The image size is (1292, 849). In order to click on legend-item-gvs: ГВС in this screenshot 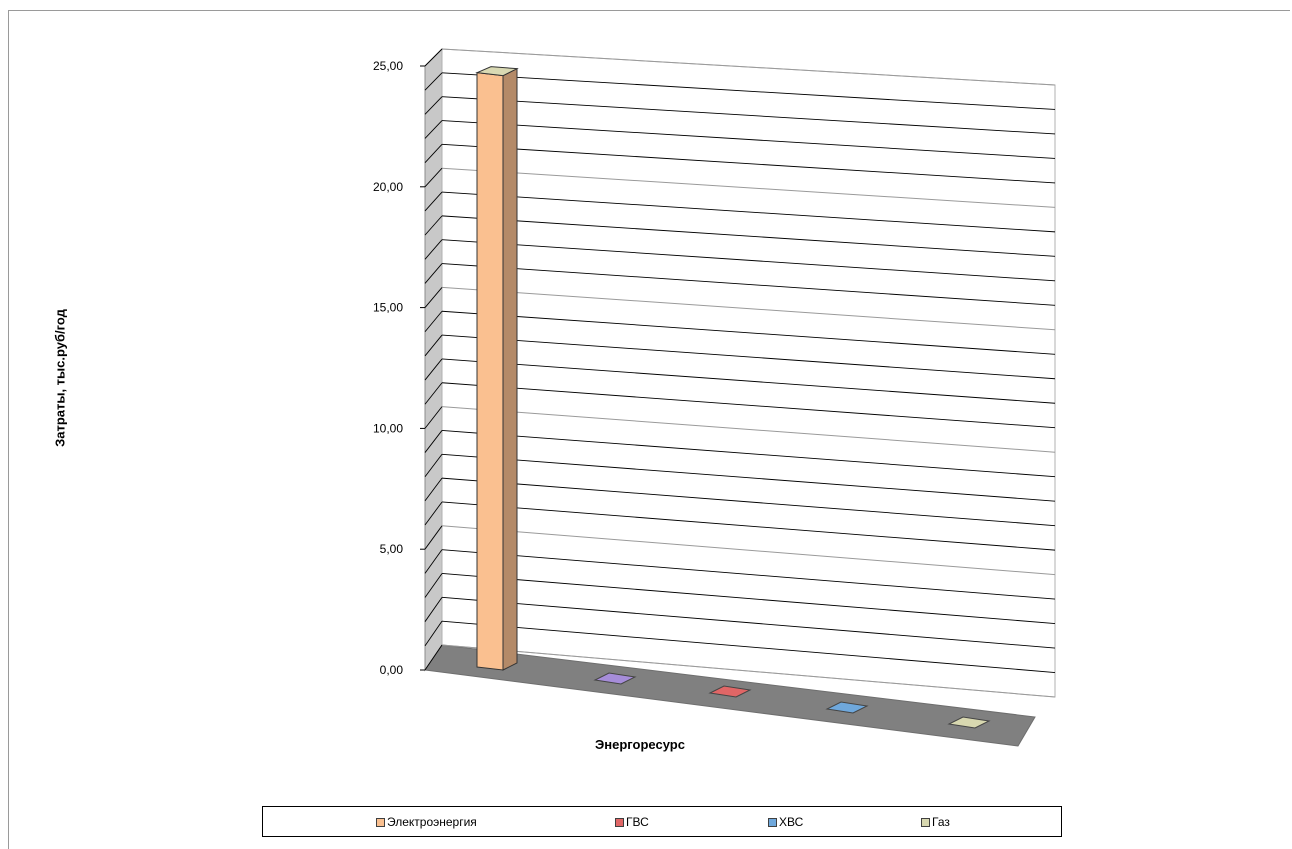, I will do `click(632, 822)`.